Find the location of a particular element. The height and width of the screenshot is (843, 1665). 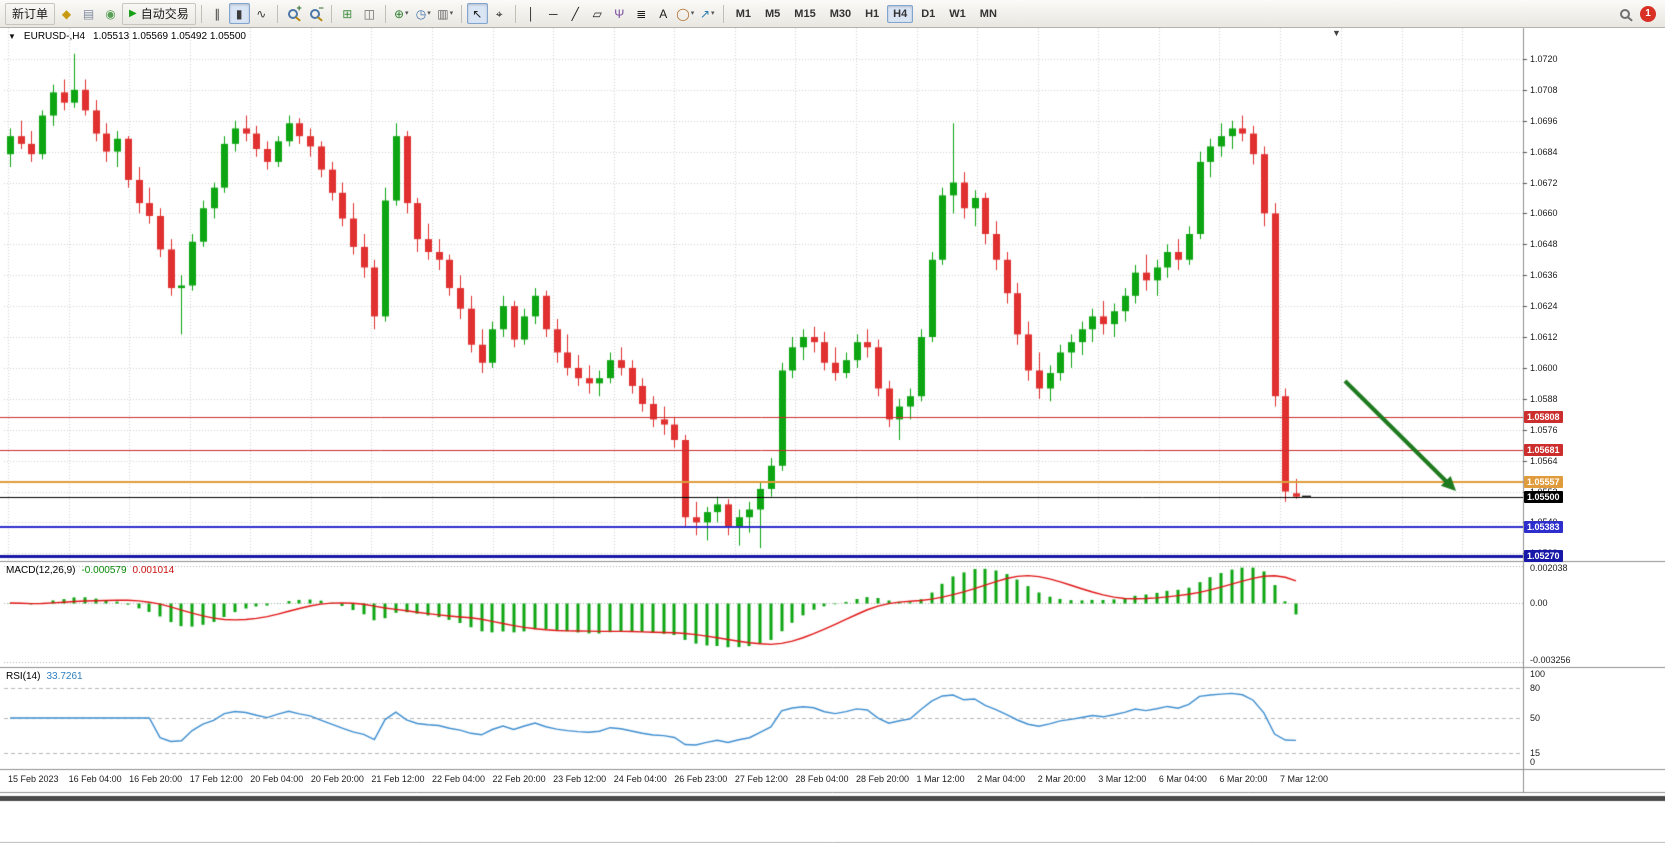

vertical-line-icon-glyph: │ is located at coordinates (531, 13).